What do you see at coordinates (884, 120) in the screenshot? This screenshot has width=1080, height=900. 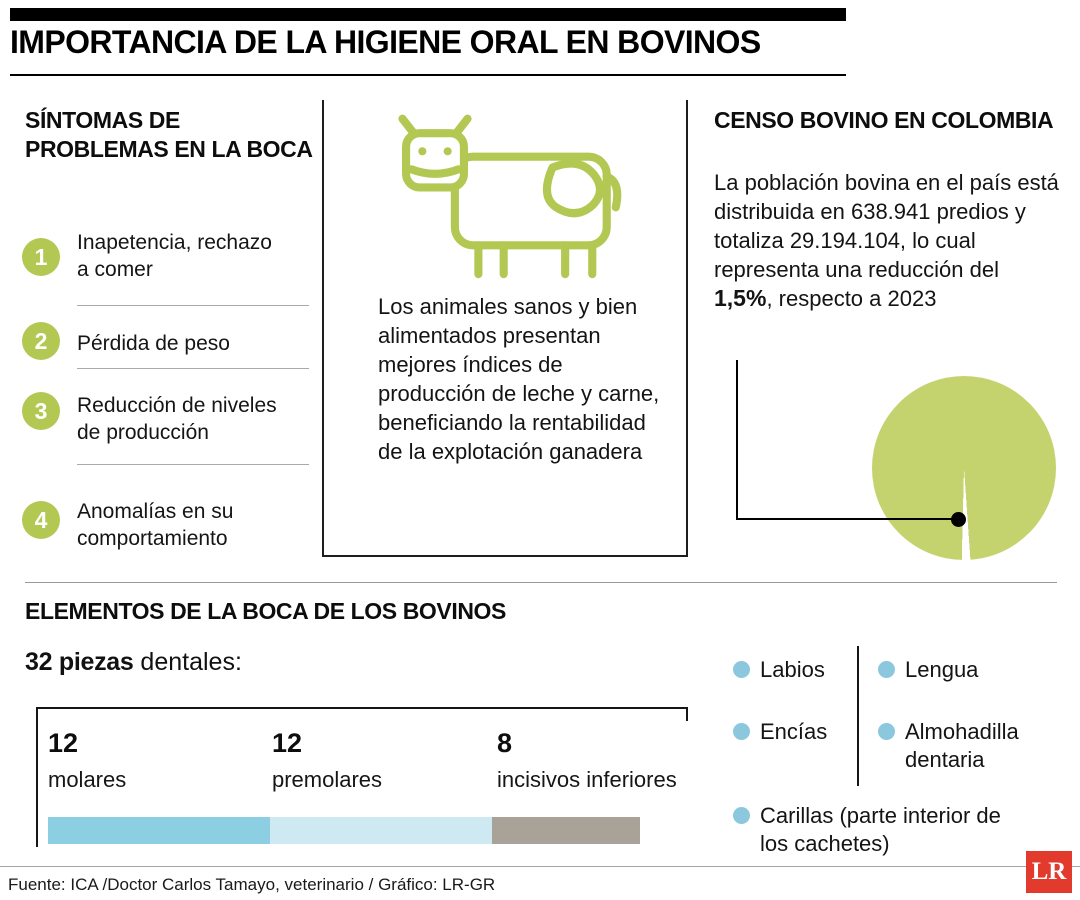 I see `census-heading: CENSO BOVINO EN COLOMBIA` at bounding box center [884, 120].